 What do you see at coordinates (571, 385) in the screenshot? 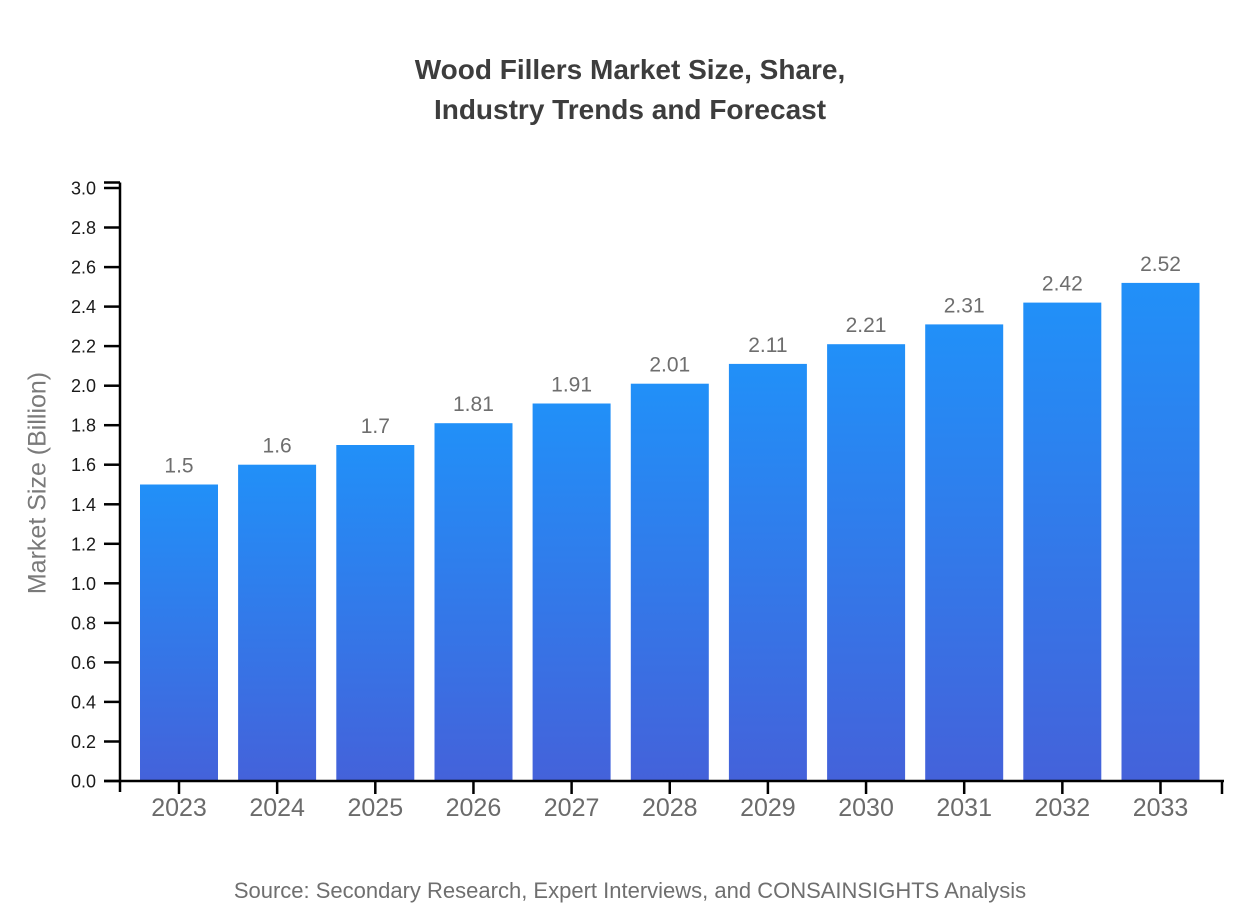
I see `bar-value-label: 1.91` at bounding box center [571, 385].